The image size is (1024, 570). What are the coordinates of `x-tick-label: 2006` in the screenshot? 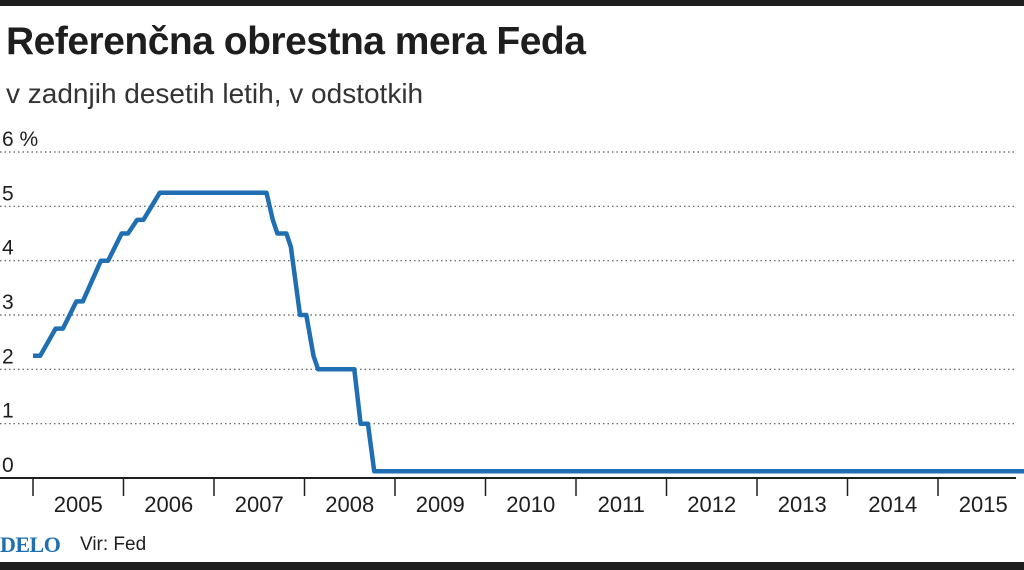 It's located at (168, 504).